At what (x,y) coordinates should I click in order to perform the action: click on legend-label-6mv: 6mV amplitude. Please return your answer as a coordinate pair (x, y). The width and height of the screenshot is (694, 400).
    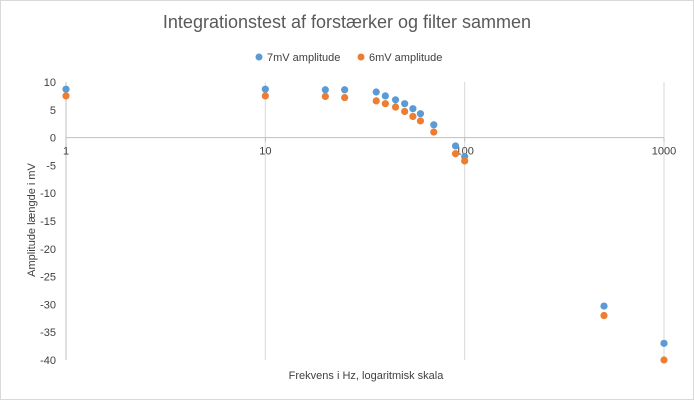
    Looking at the image, I should click on (405, 58).